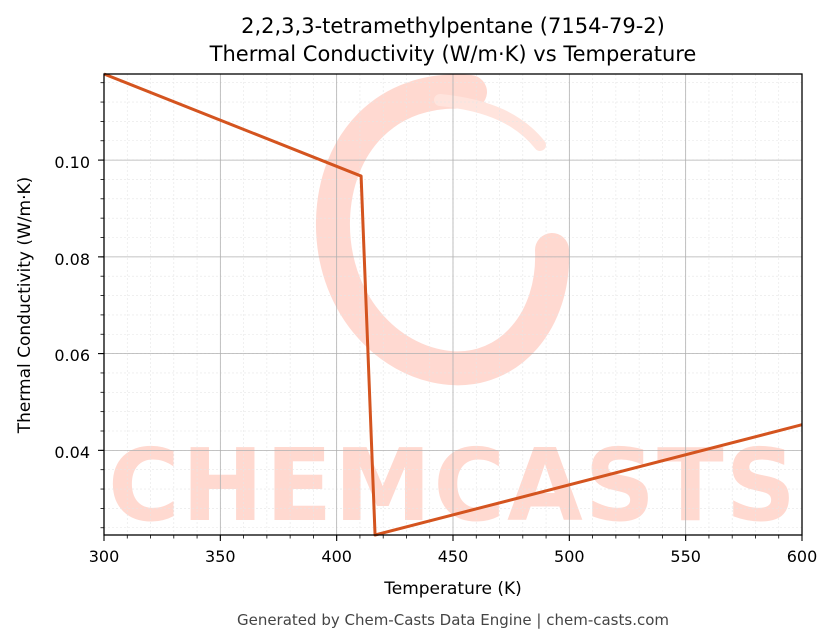 This screenshot has height=644, width=836. Describe the element at coordinates (220, 556) in the screenshot. I see `x-tick-label-350: 350` at that location.